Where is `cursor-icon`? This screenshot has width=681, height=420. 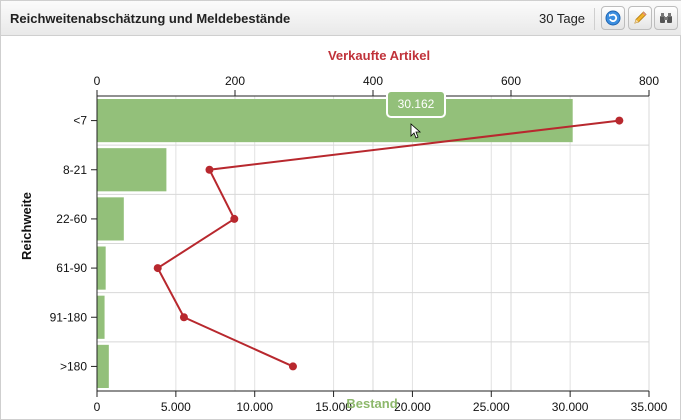 cursor-icon is located at coordinates (416, 131).